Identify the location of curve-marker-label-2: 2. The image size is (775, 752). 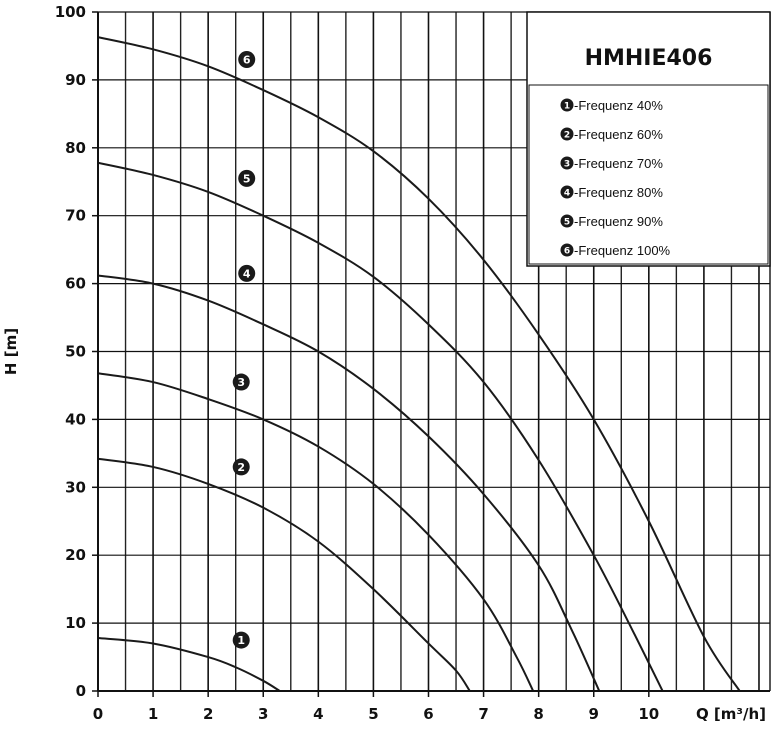
(241, 467).